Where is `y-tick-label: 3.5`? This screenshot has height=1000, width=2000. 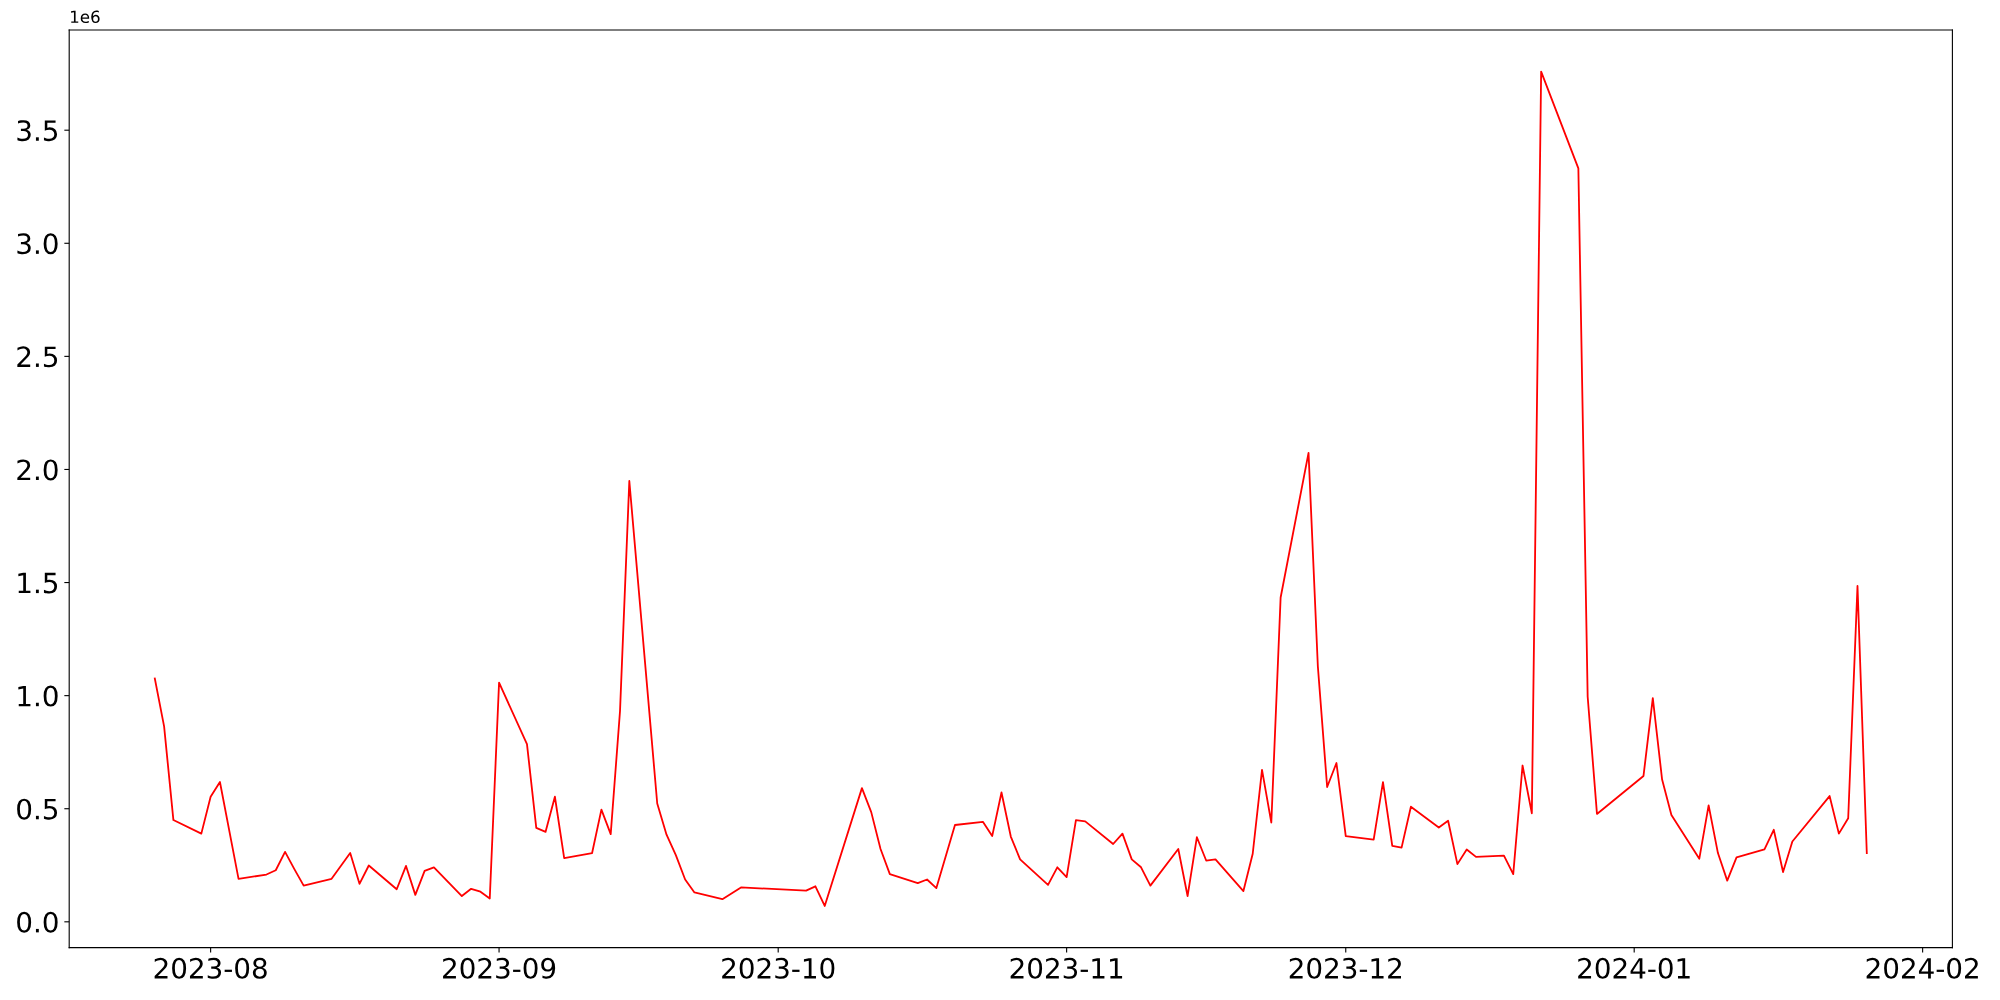 y-tick-label: 3.5 is located at coordinates (37, 131).